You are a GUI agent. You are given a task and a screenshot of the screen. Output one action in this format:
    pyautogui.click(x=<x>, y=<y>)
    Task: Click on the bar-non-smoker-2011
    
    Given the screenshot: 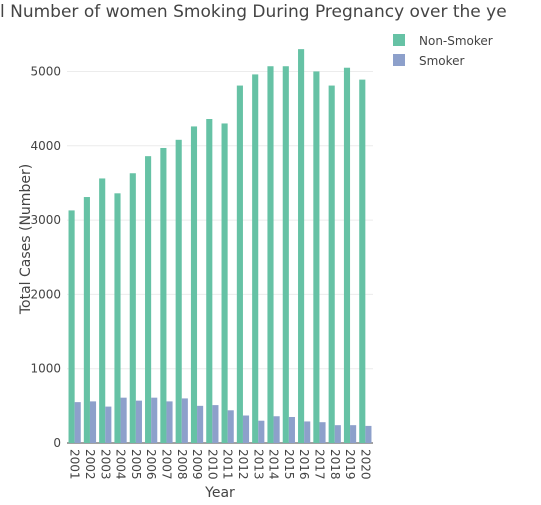 What is the action you would take?
    pyautogui.click(x=224, y=283)
    